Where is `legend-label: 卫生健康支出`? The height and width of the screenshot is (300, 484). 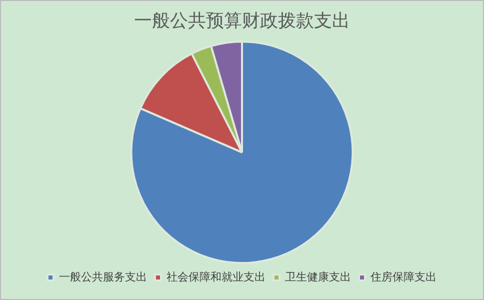 legend-label: 卫生健康支出 is located at coordinates (318, 277).